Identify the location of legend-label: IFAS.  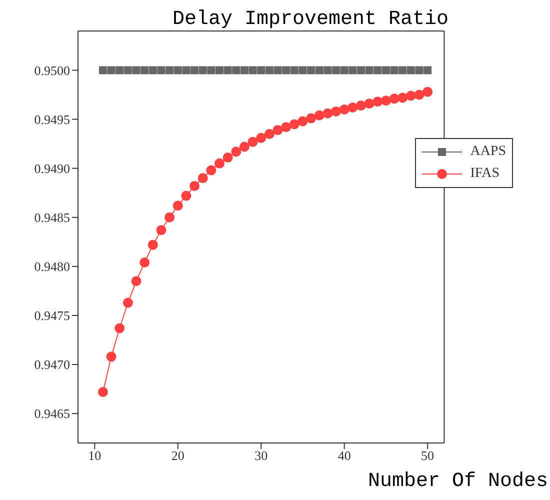
(485, 174).